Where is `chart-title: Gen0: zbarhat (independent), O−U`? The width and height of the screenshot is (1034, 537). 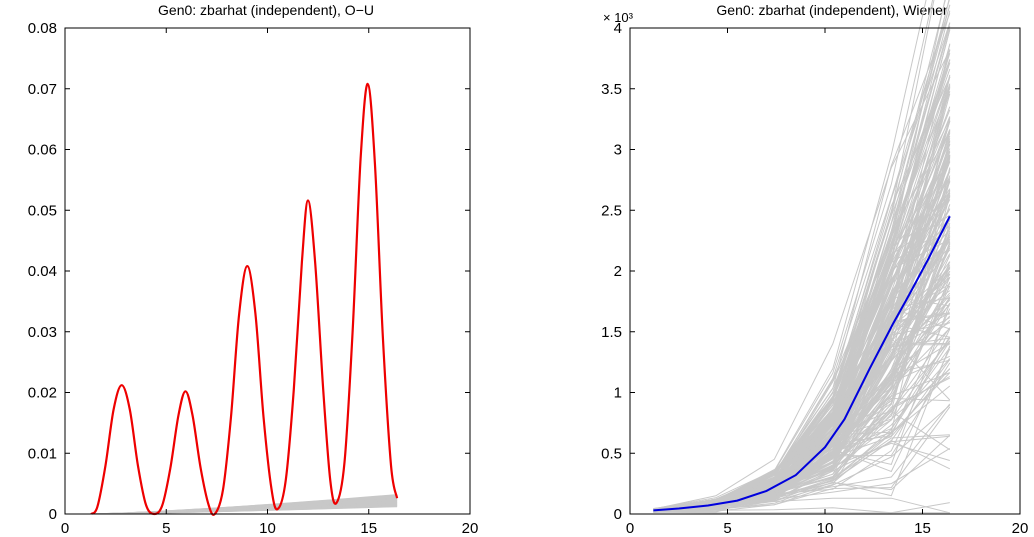 chart-title: Gen0: zbarhat (independent), O−U is located at coordinates (266, 10).